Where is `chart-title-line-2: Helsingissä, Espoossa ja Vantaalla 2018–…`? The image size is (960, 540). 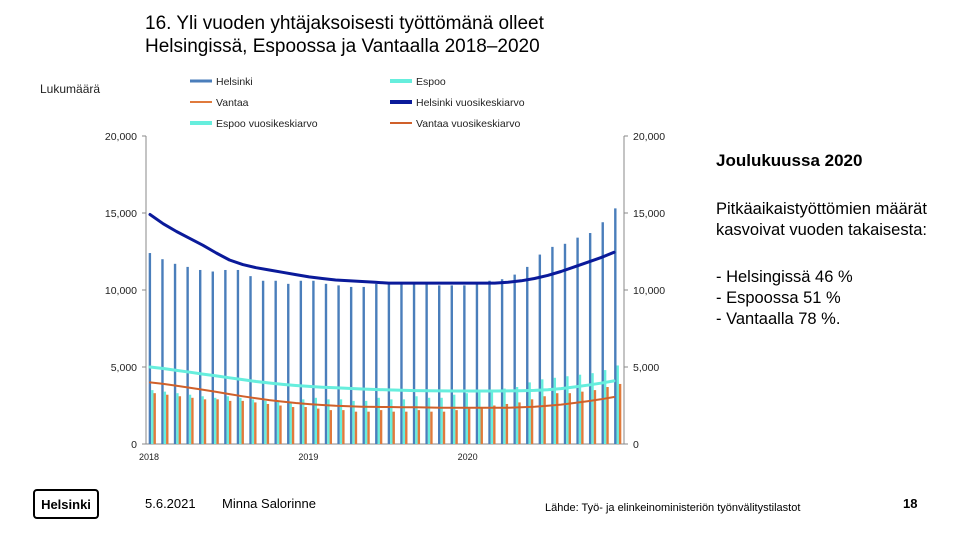 chart-title-line-2: Helsingissä, Espoossa ja Vantaalla 2018–… is located at coordinates (342, 46).